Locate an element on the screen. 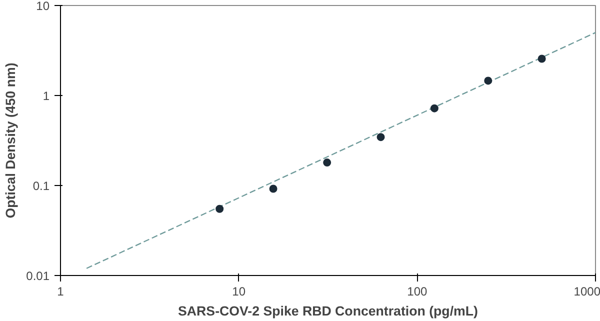 This screenshot has width=600, height=321. y-tick-label: 0.01 is located at coordinates (38, 276).